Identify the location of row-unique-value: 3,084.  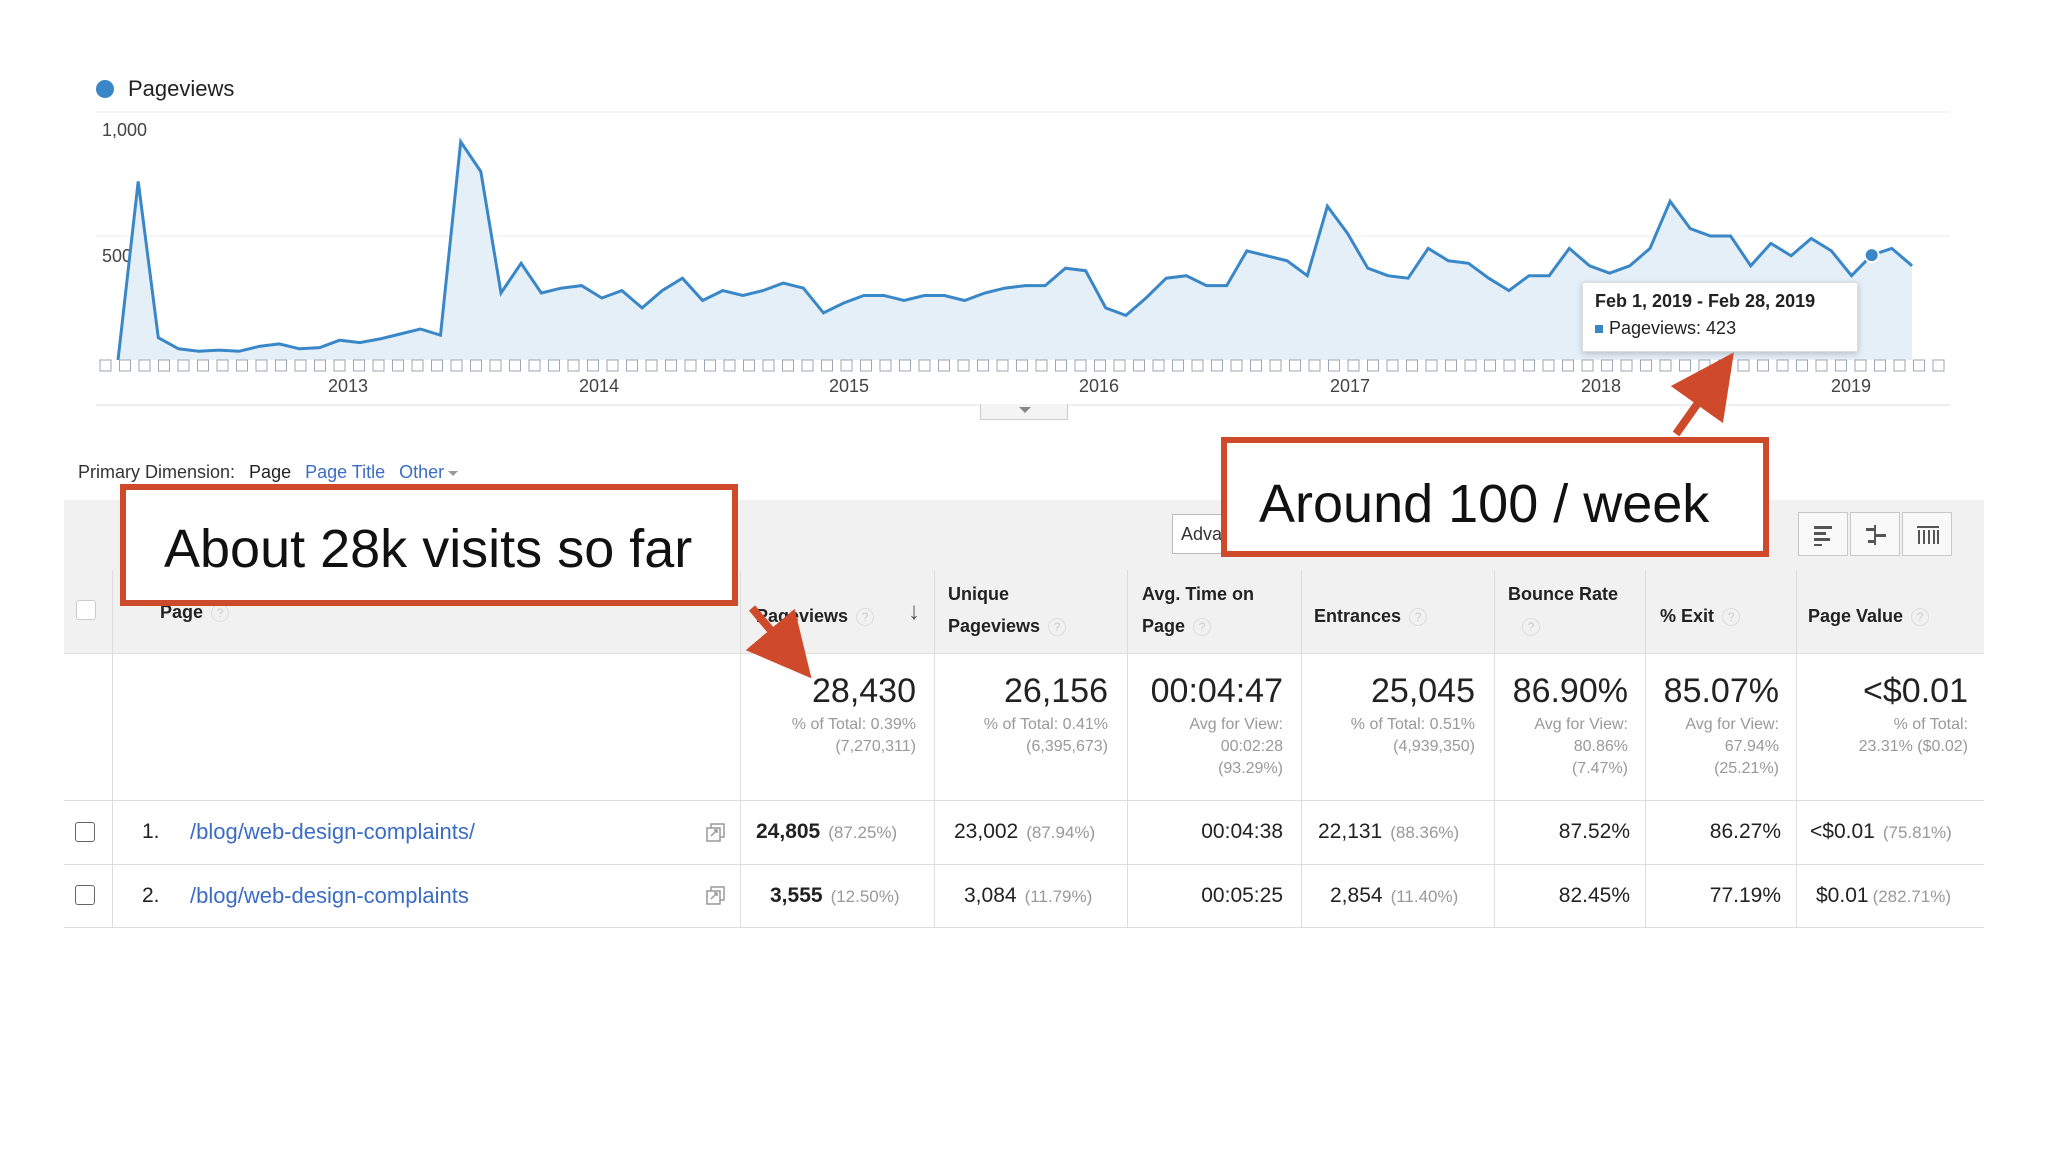
(990, 895).